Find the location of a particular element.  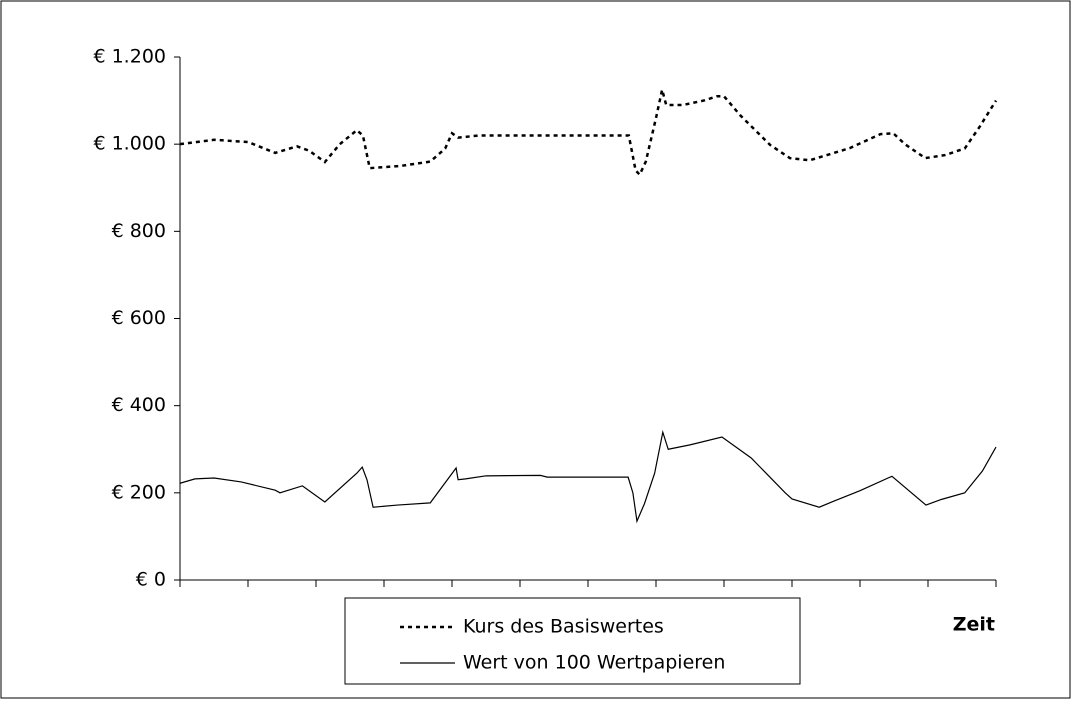

x-axis-label: Zeit is located at coordinates (974, 625).